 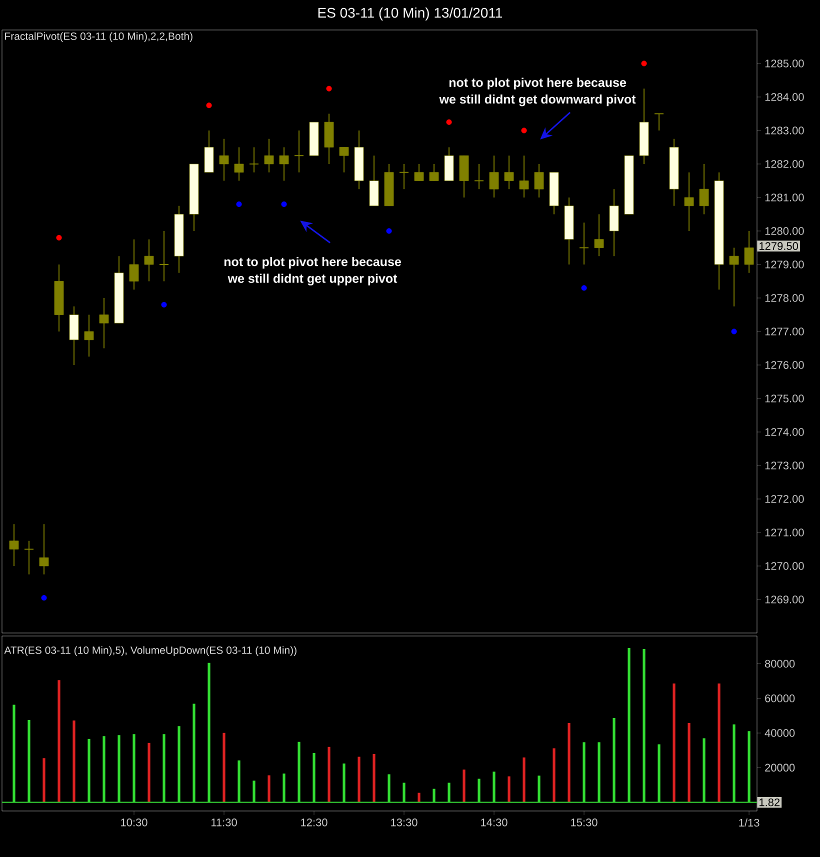 What do you see at coordinates (150, 651) in the screenshot?
I see `text: ATR(ES 03-11 (10 Min),5), VolumeUpDown(ES 03-11 (10 Min))` at bounding box center [150, 651].